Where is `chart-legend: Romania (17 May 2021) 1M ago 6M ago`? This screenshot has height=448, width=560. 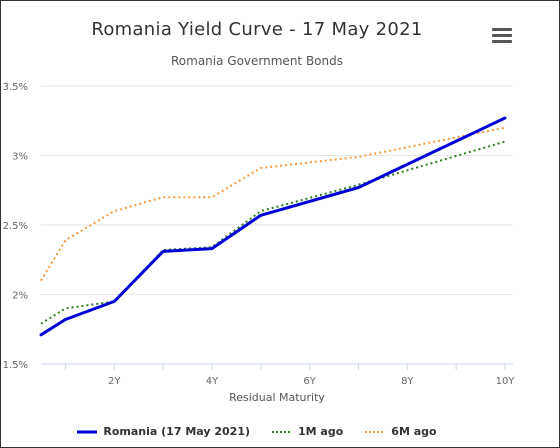 chart-legend: Romania (17 May 2021) 1M ago 6M ago is located at coordinates (257, 431).